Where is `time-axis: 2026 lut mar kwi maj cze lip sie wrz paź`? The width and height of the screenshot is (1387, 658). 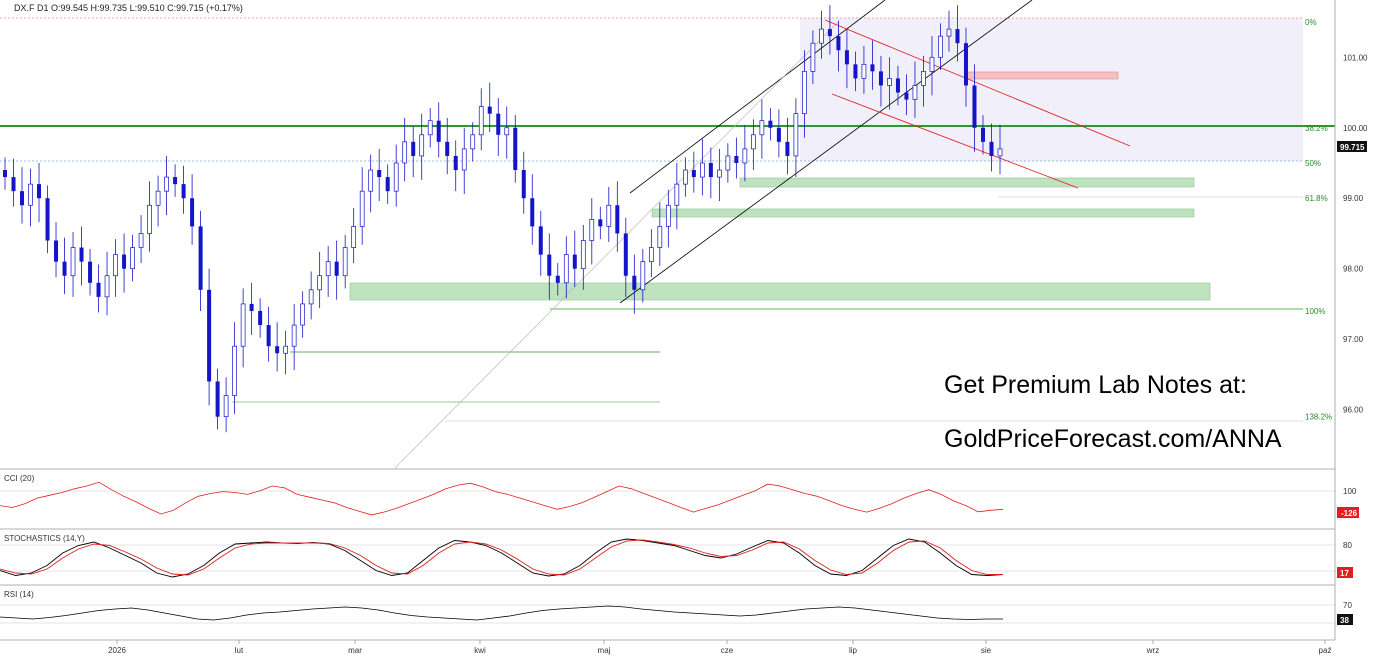
time-axis: 2026 lut mar kwi maj cze lip sie wrz paź is located at coordinates (719, 647).